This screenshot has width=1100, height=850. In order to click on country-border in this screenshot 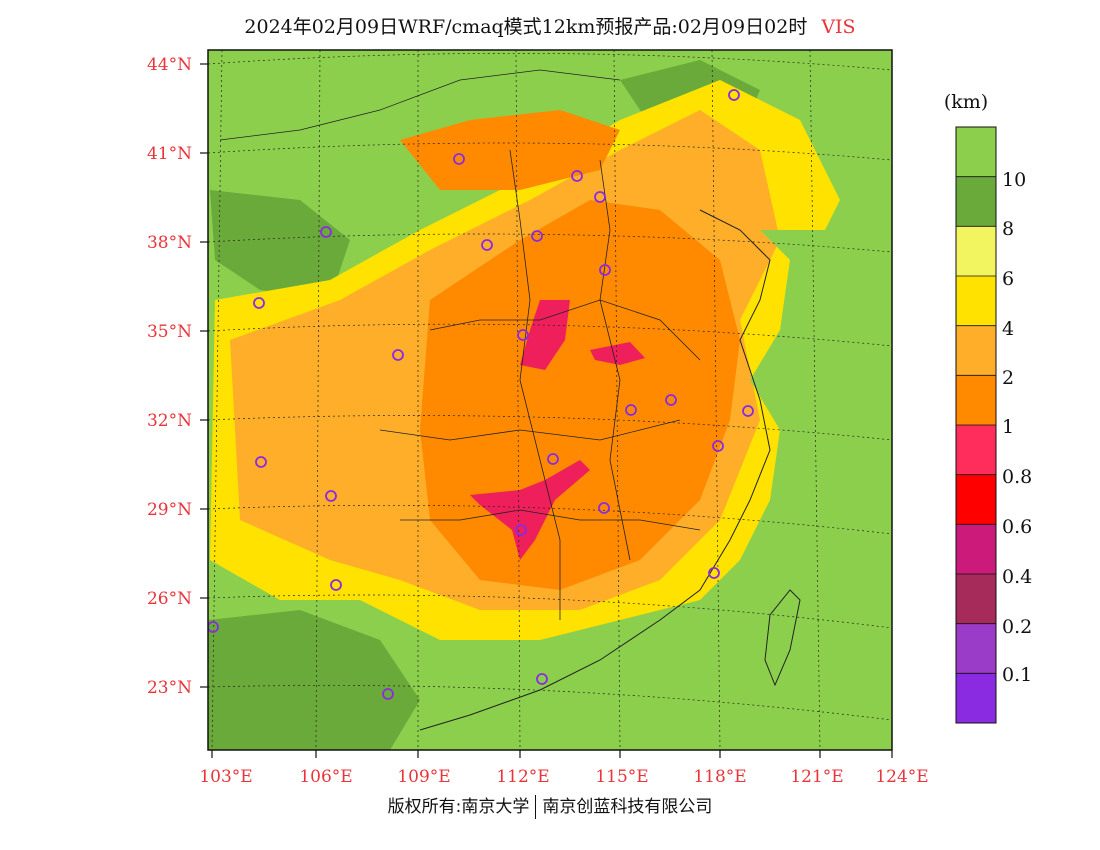, I will do `click(420, 105)`.